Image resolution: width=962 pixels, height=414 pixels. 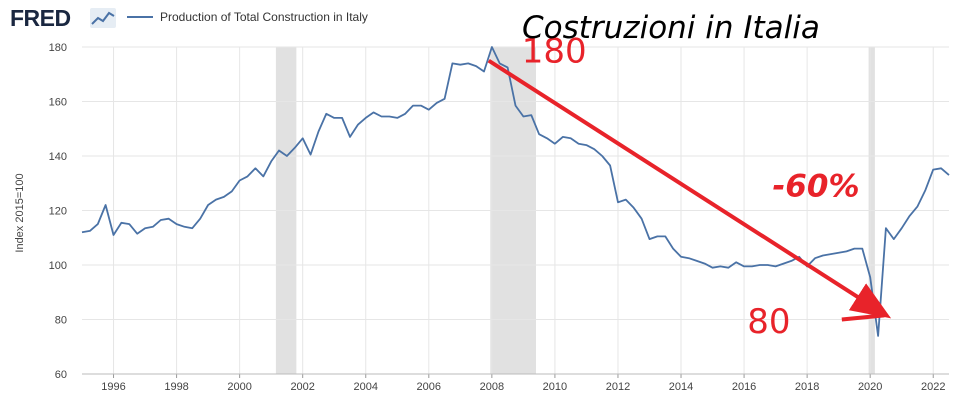 What do you see at coordinates (671, 28) in the screenshot?
I see `overlay-title: Costruzioni in Italia` at bounding box center [671, 28].